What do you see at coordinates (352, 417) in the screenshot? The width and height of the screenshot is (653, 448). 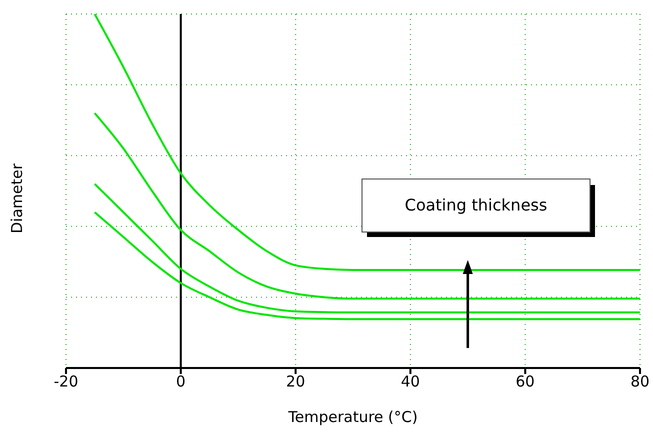 I see `x-axis-title: Temperature (°C)` at bounding box center [352, 417].